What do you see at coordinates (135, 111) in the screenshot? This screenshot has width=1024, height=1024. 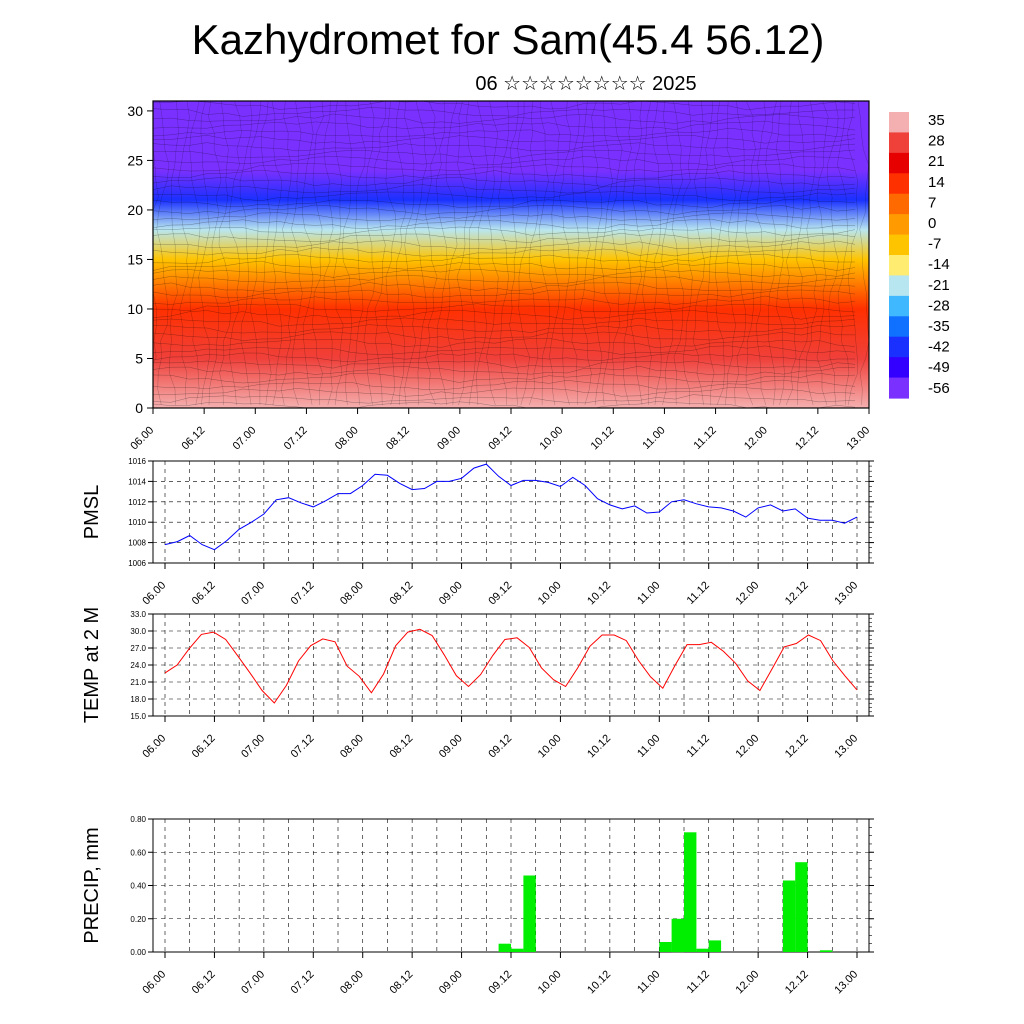 I see `heatmap-y-tick-label: 30` at bounding box center [135, 111].